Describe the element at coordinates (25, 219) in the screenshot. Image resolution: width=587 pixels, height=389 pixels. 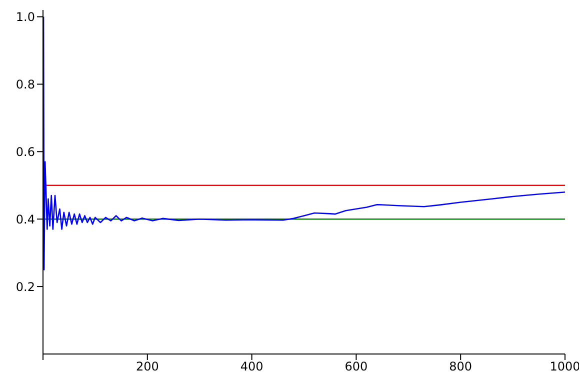
I see `y-tick-label: 0.4` at that location.